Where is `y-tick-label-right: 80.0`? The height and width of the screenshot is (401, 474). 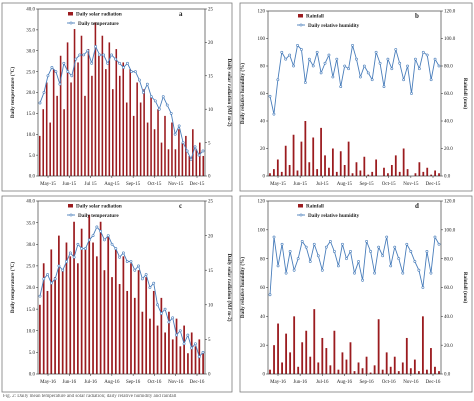 y-tick-label-right: 80.0 is located at coordinates (448, 67).